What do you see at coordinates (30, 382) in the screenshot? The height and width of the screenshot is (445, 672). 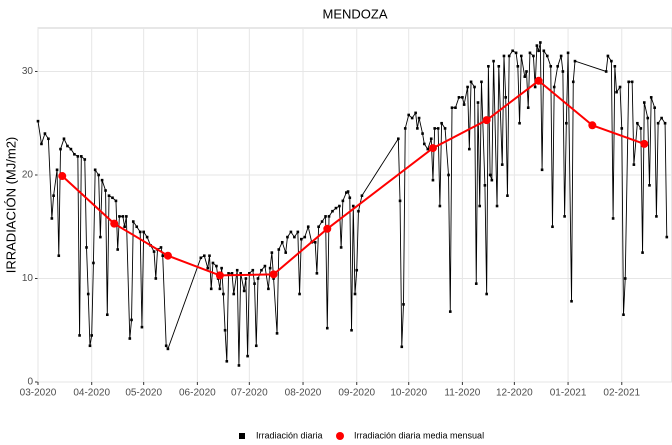 I see `y-tick-label: 0` at bounding box center [30, 382].